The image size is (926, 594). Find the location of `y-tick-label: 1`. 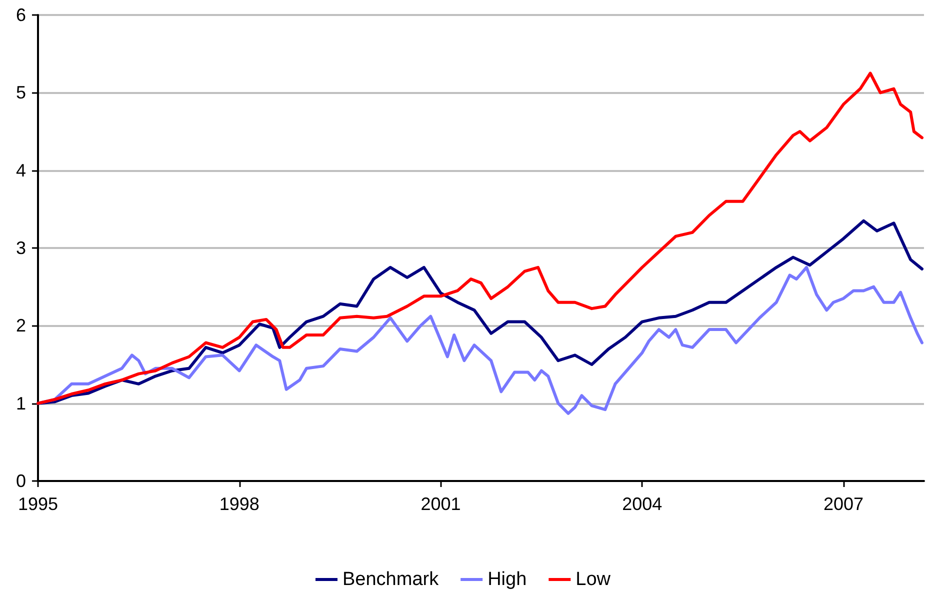

y-tick-label: 1 is located at coordinates (21, 403).